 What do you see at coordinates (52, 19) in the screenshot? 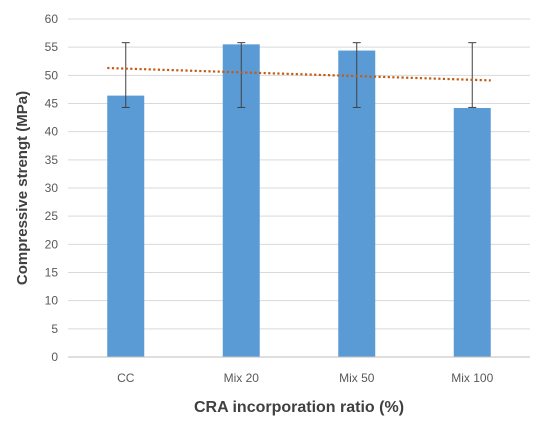
I see `y-tick-label: 60` at bounding box center [52, 19].